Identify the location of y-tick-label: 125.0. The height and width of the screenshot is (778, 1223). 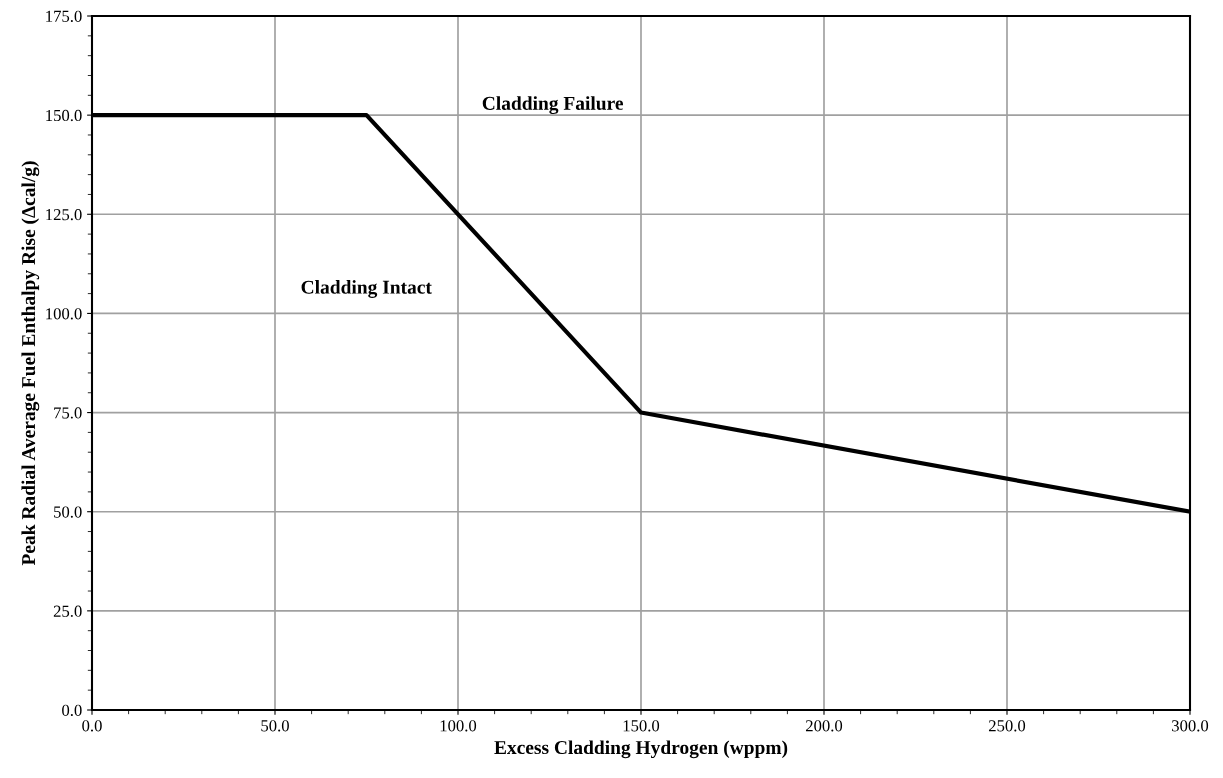
(64, 214).